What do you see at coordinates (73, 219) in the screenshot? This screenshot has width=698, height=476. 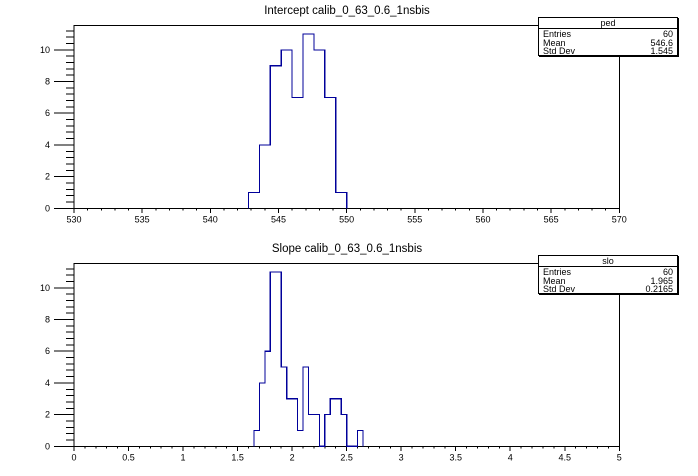 I see `svg-text: 530` at bounding box center [73, 219].